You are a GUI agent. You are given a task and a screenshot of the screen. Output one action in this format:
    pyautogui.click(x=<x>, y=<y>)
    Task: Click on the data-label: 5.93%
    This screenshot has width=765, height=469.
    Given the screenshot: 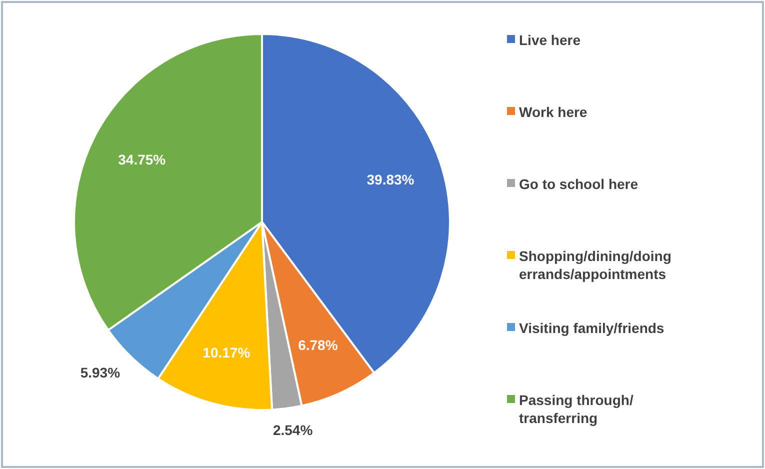 What is the action you would take?
    pyautogui.click(x=100, y=372)
    